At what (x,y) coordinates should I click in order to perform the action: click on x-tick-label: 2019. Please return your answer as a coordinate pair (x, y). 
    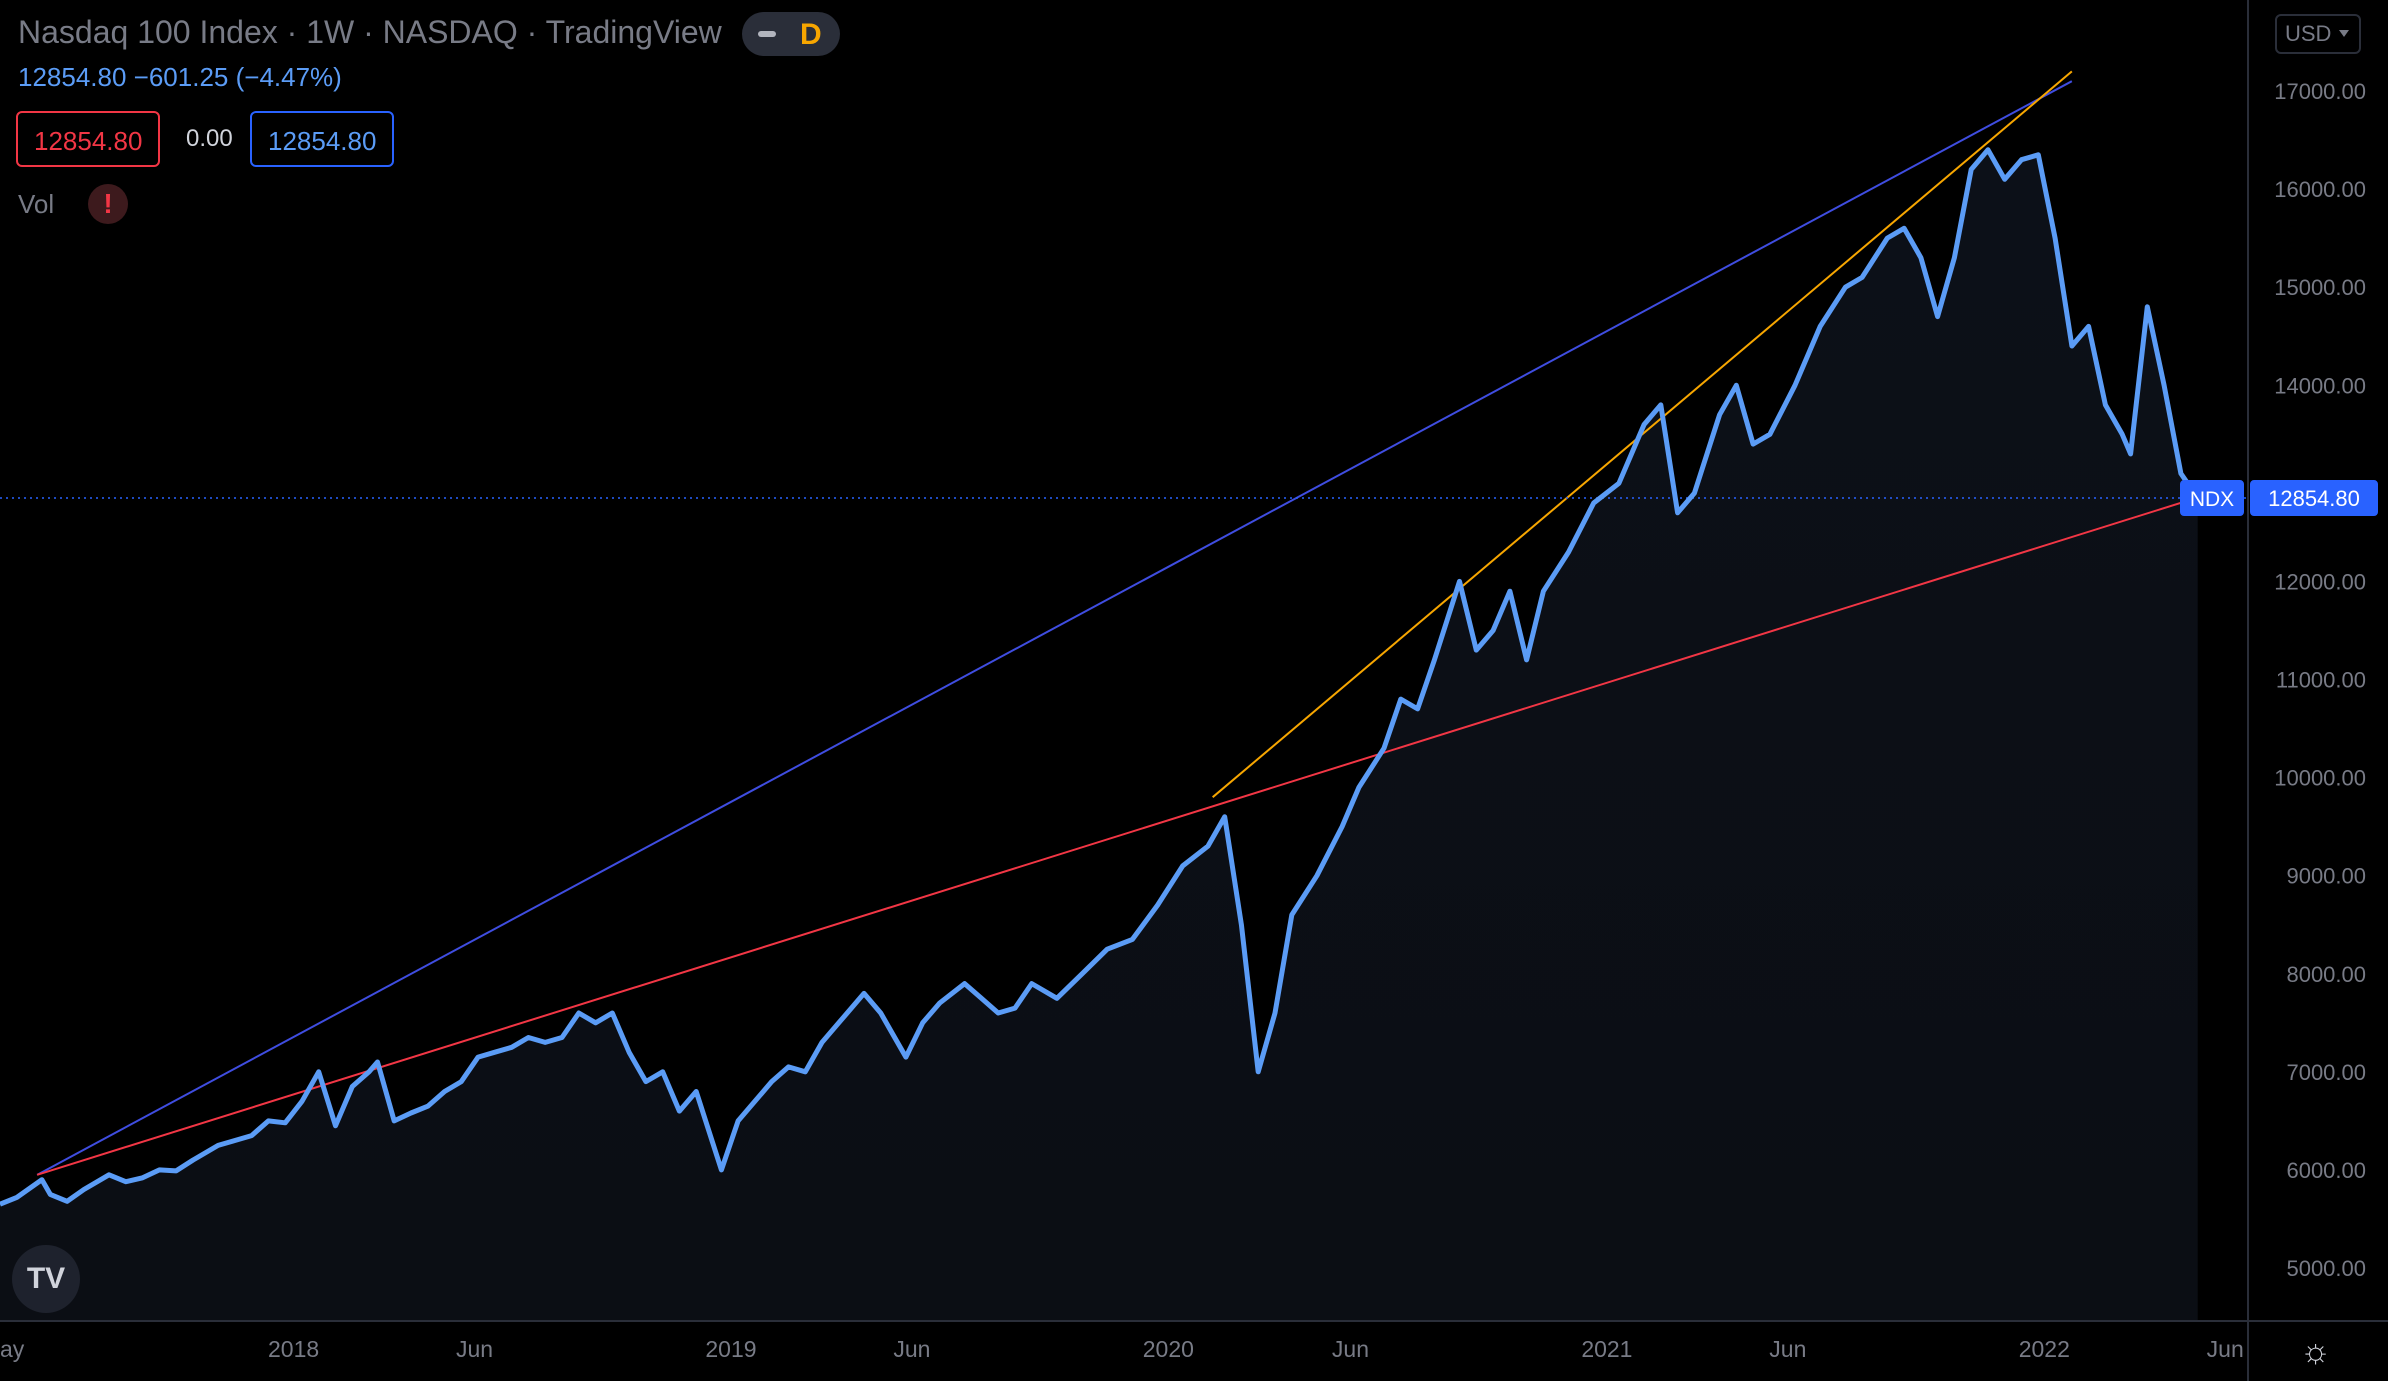
    Looking at the image, I should click on (730, 1349).